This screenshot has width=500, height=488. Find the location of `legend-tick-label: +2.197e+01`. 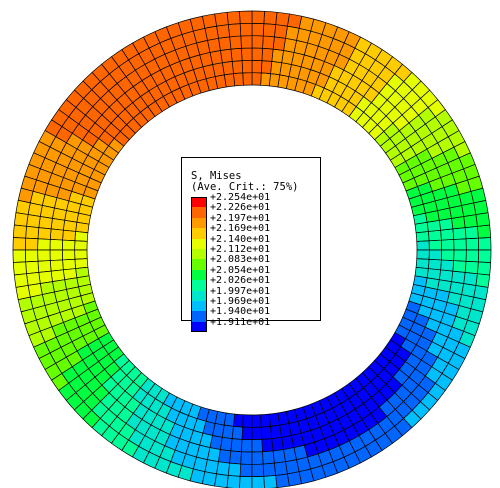

legend-tick-label: +2.197e+01 is located at coordinates (240, 218).